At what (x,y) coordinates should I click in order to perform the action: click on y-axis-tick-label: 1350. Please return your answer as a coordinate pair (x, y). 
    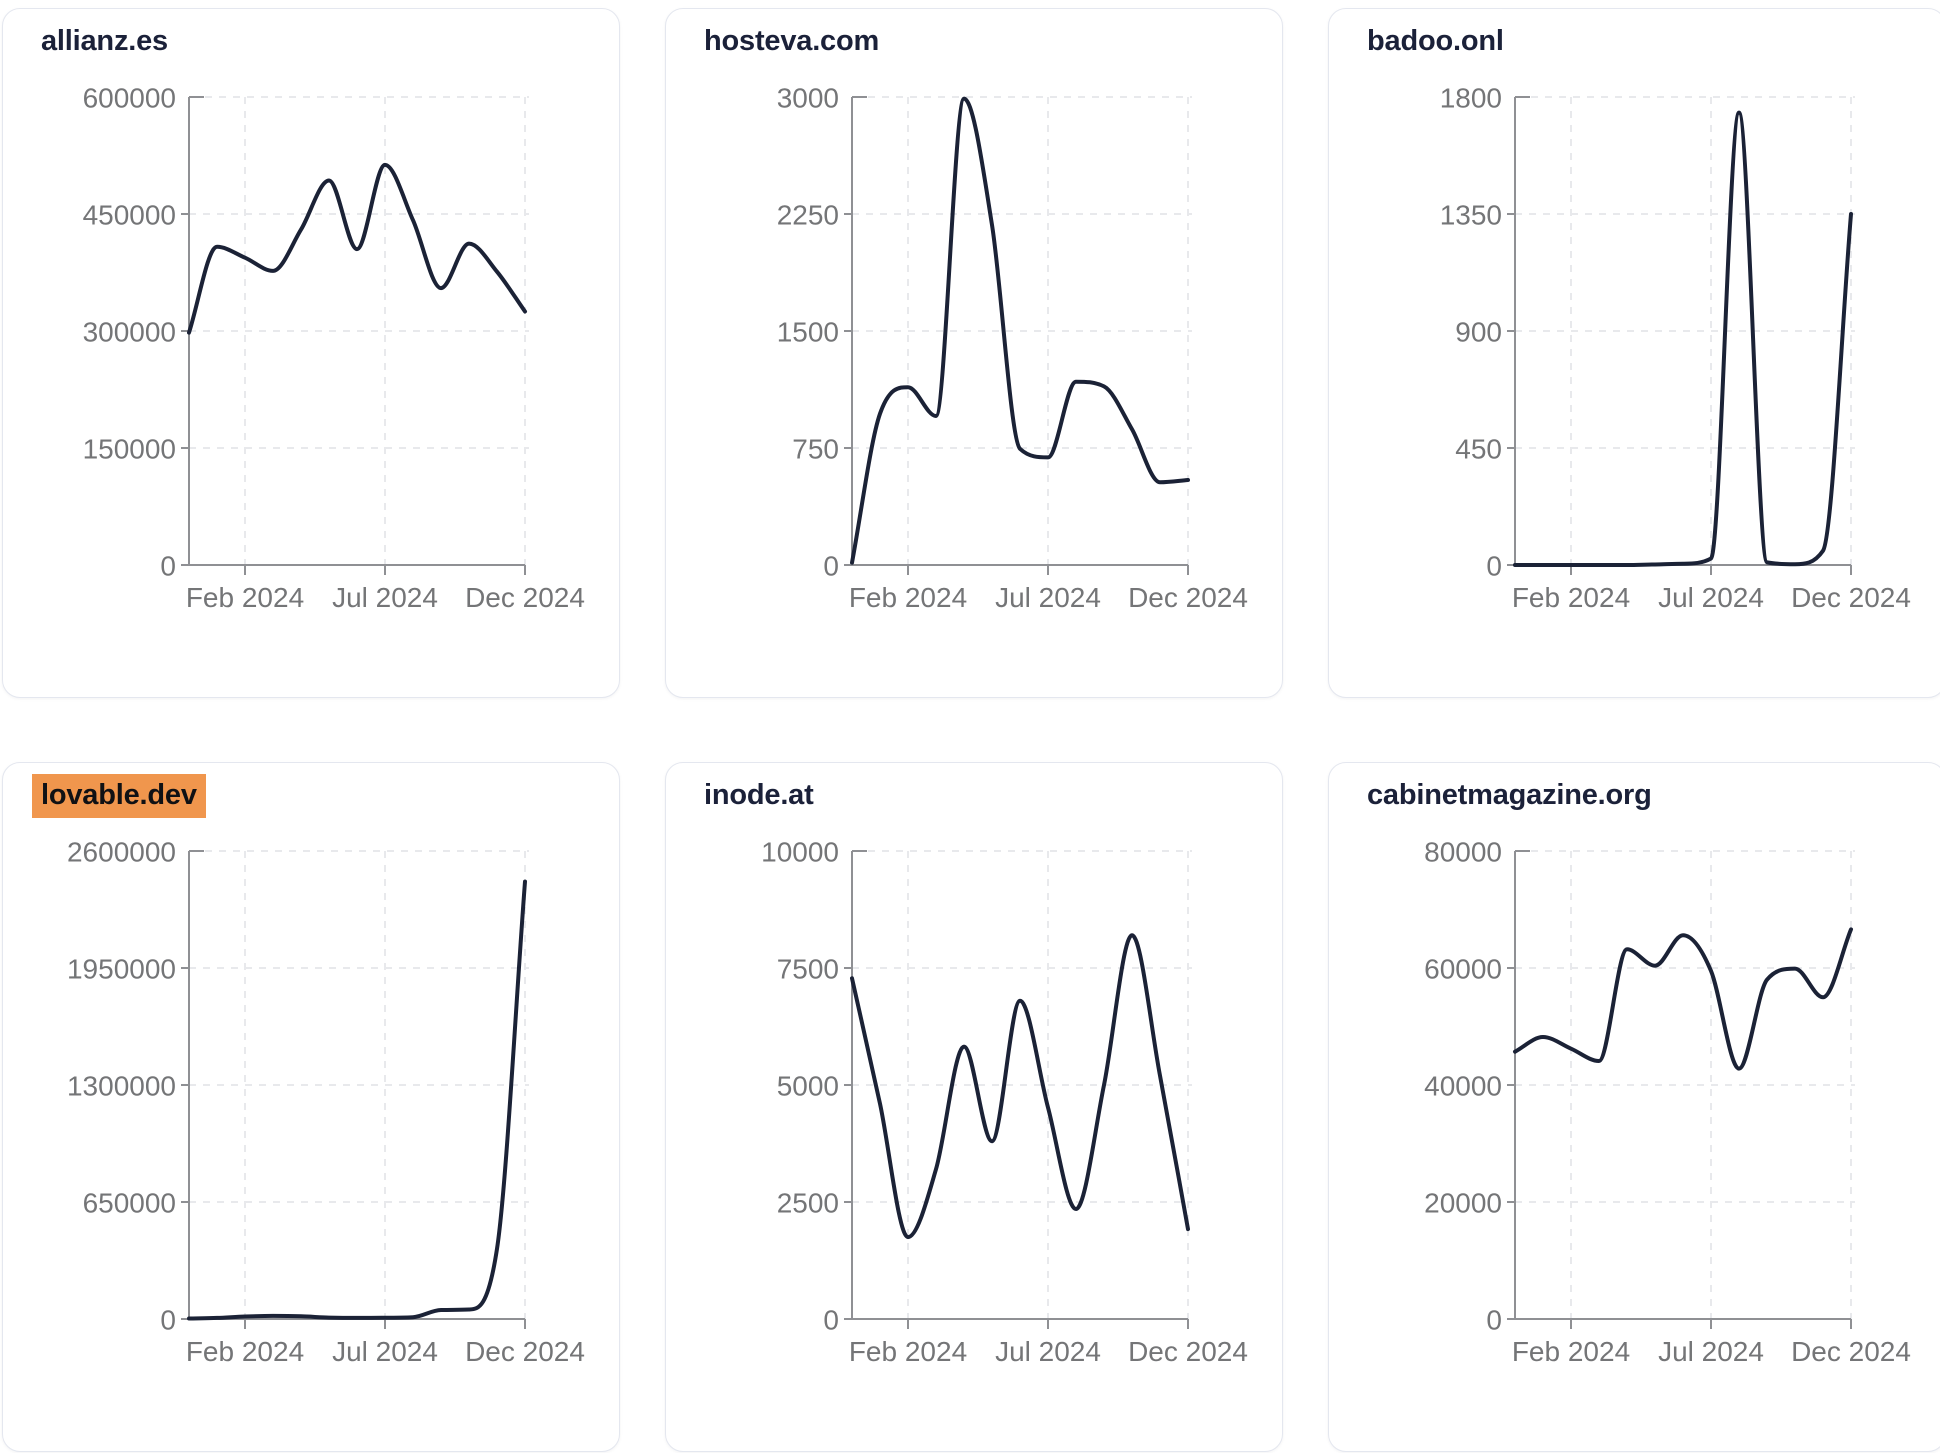
    Looking at the image, I should click on (1471, 215).